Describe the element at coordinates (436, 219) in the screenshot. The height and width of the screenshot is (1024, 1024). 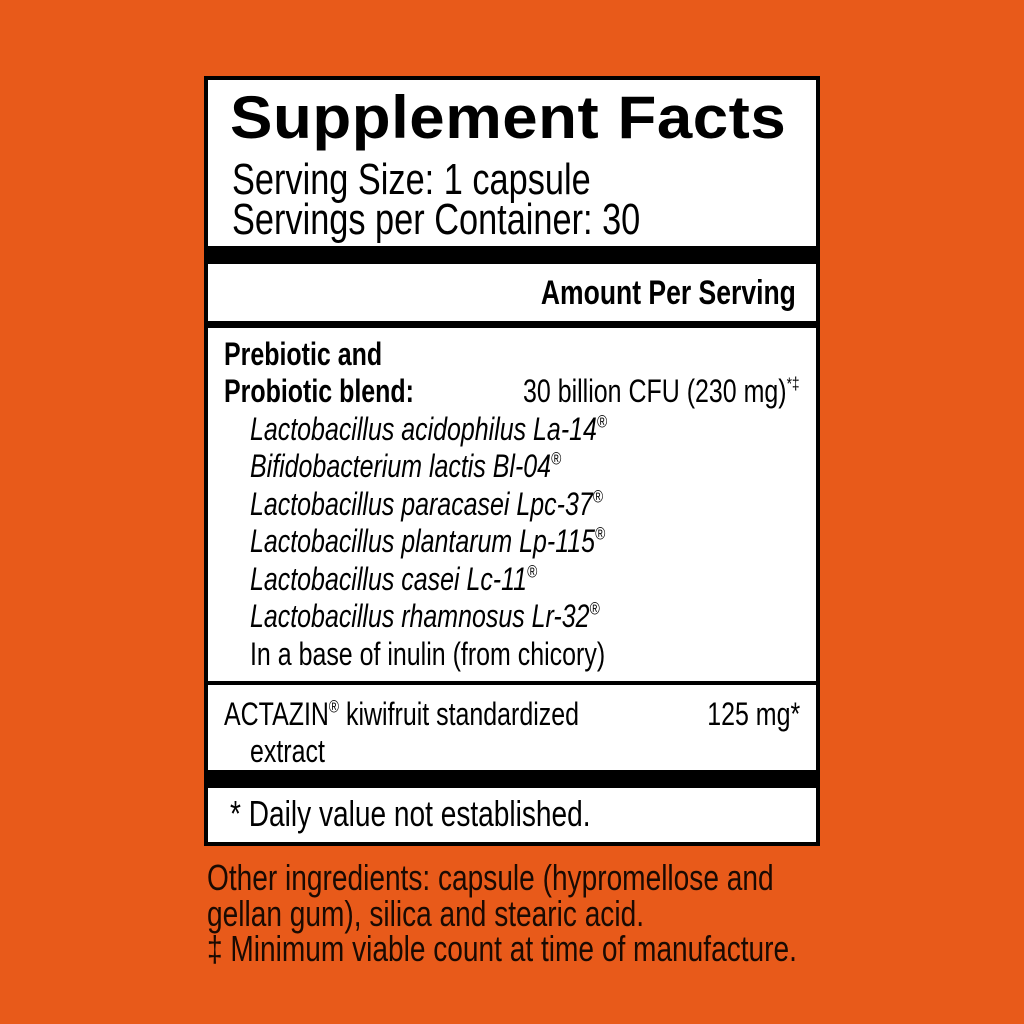
I see `servings-per-container: Servings per Container: 30` at that location.